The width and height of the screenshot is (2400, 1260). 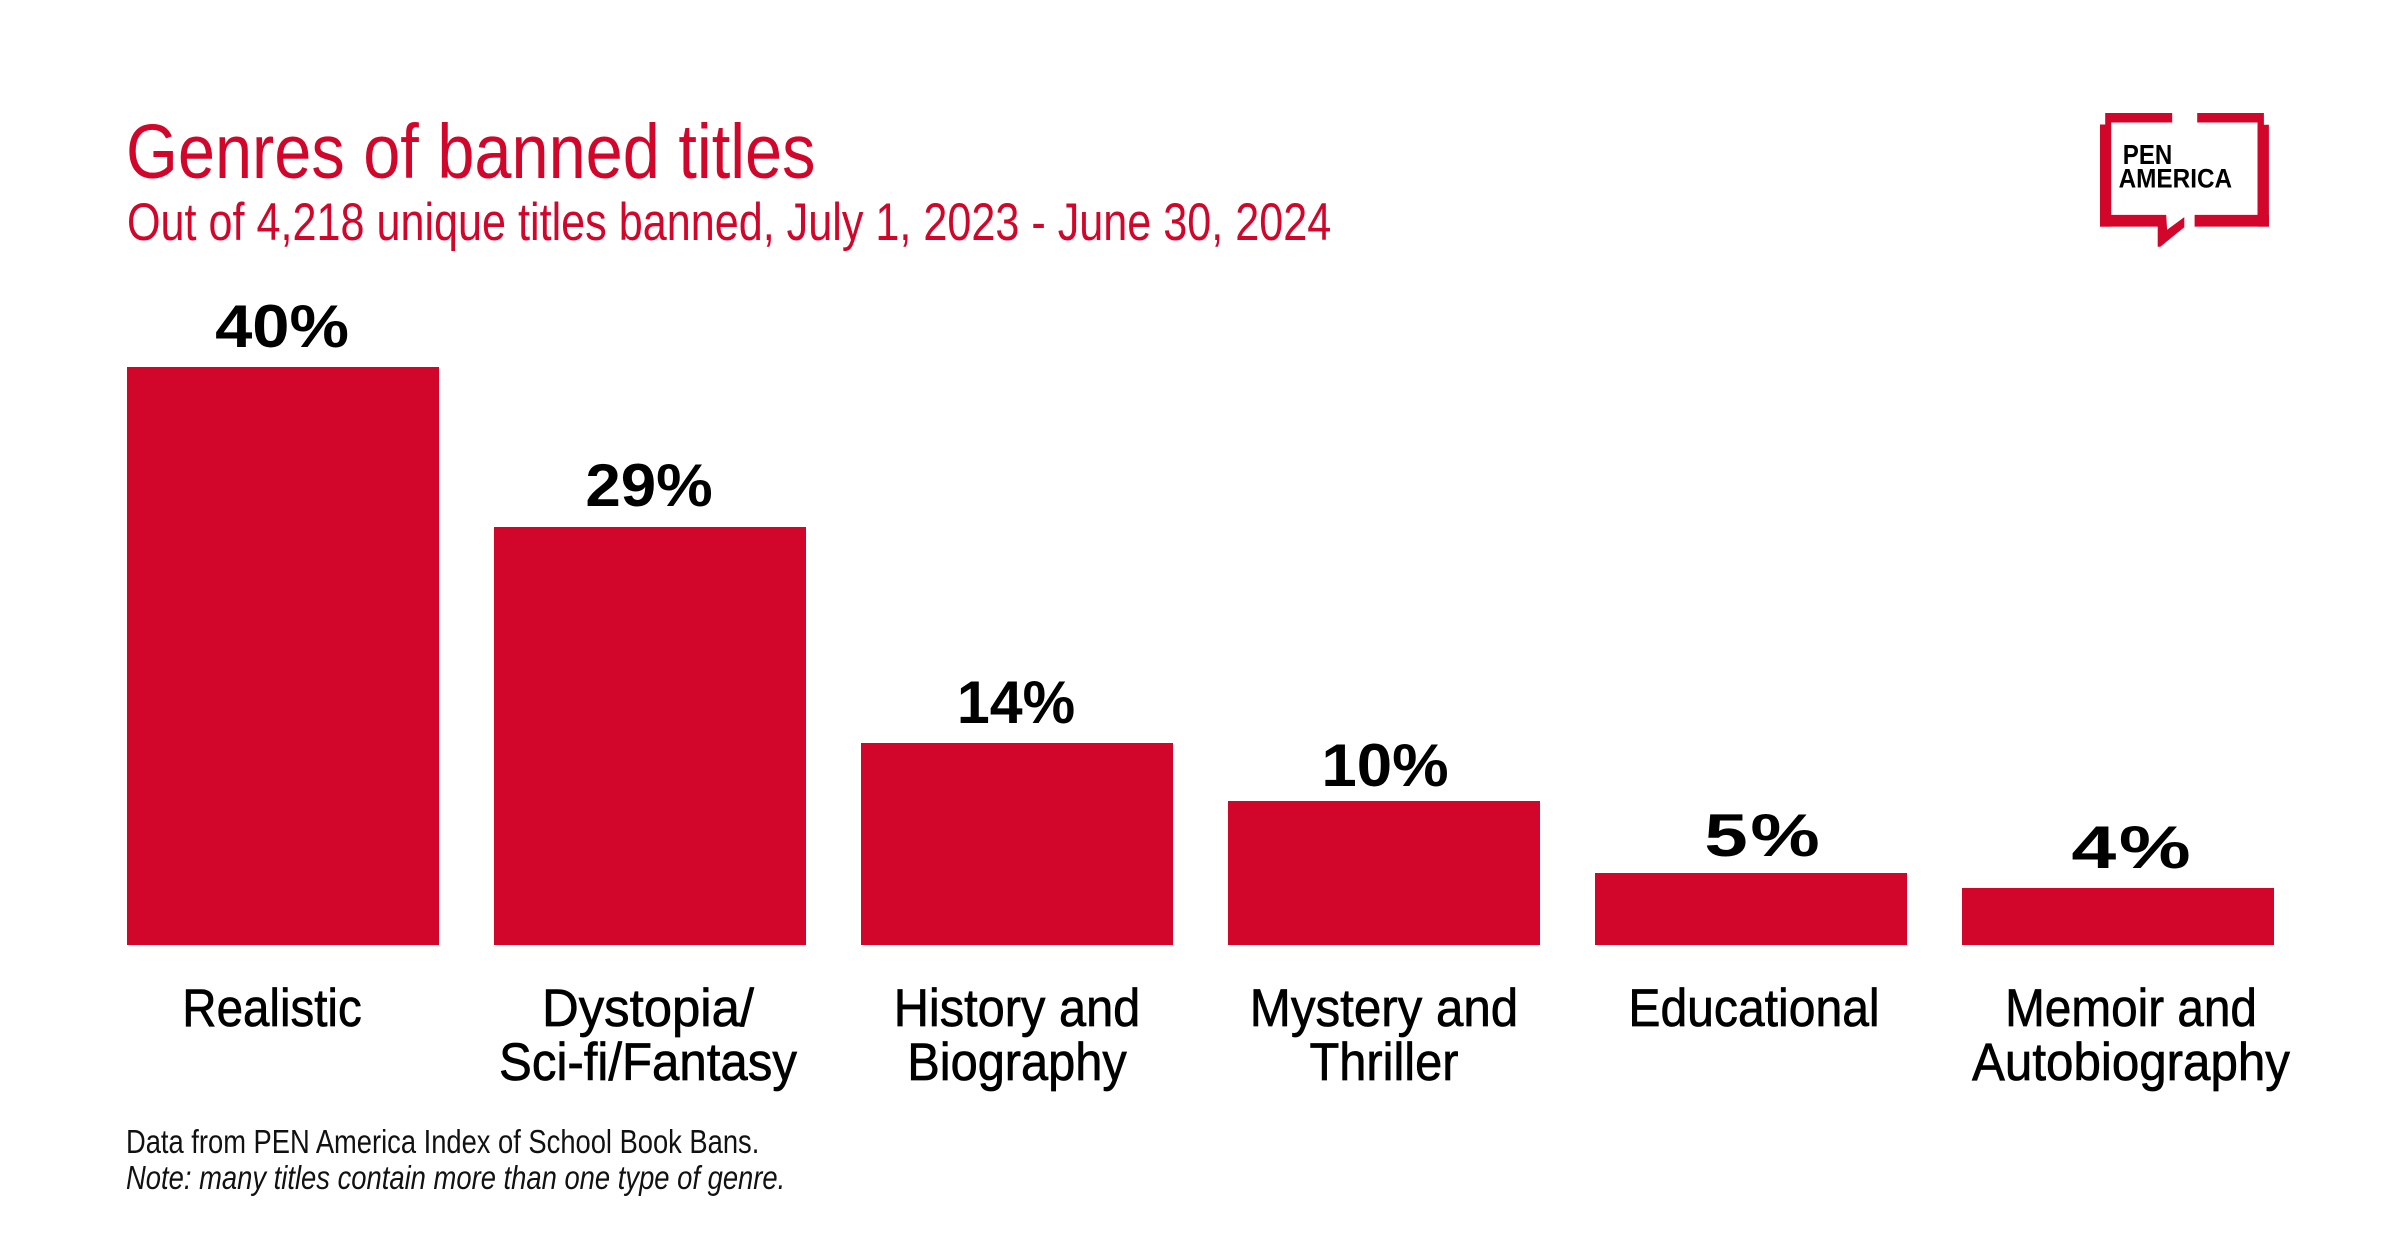 I want to click on svg-text: AMERICA, so click(x=2175, y=179).